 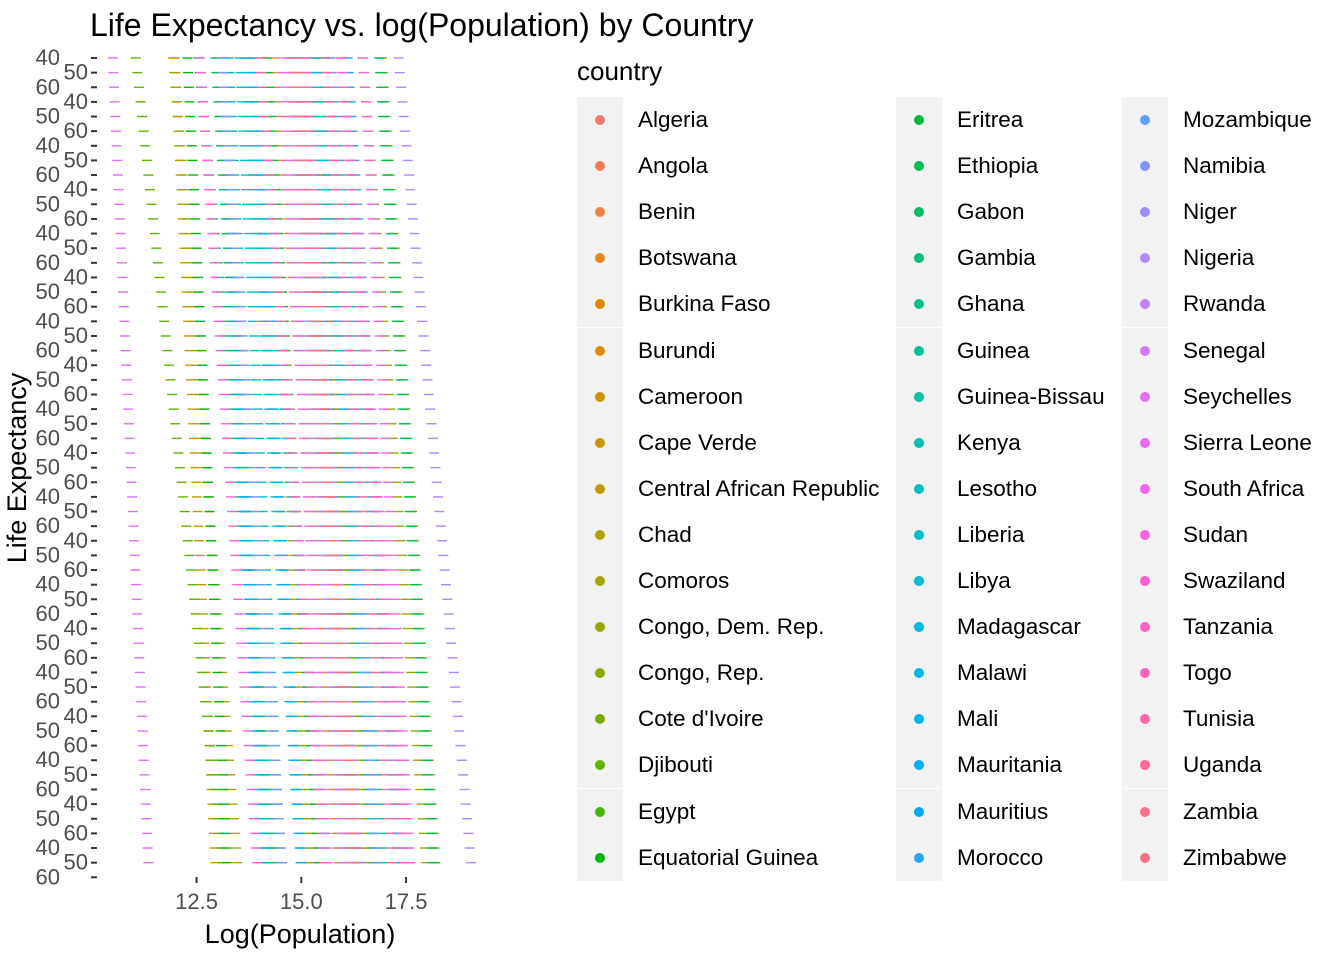 What do you see at coordinates (48, 467) in the screenshot?
I see `y-tick-label: 50` at bounding box center [48, 467].